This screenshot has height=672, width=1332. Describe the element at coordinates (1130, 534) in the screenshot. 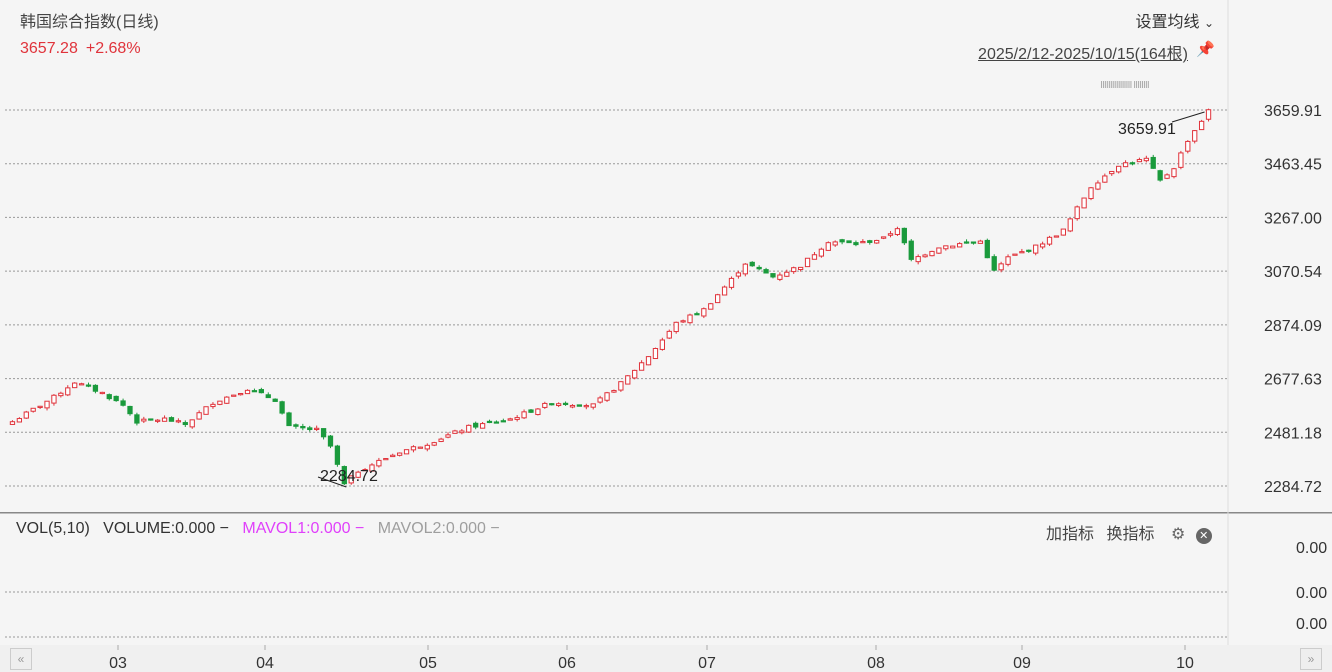

I see `switch-indicator-button: 换指标` at that location.